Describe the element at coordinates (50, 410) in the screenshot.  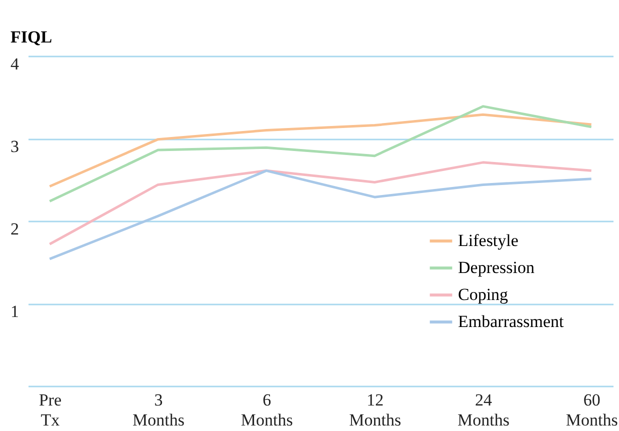
I see `x-tick-label: Pre Tx` at that location.